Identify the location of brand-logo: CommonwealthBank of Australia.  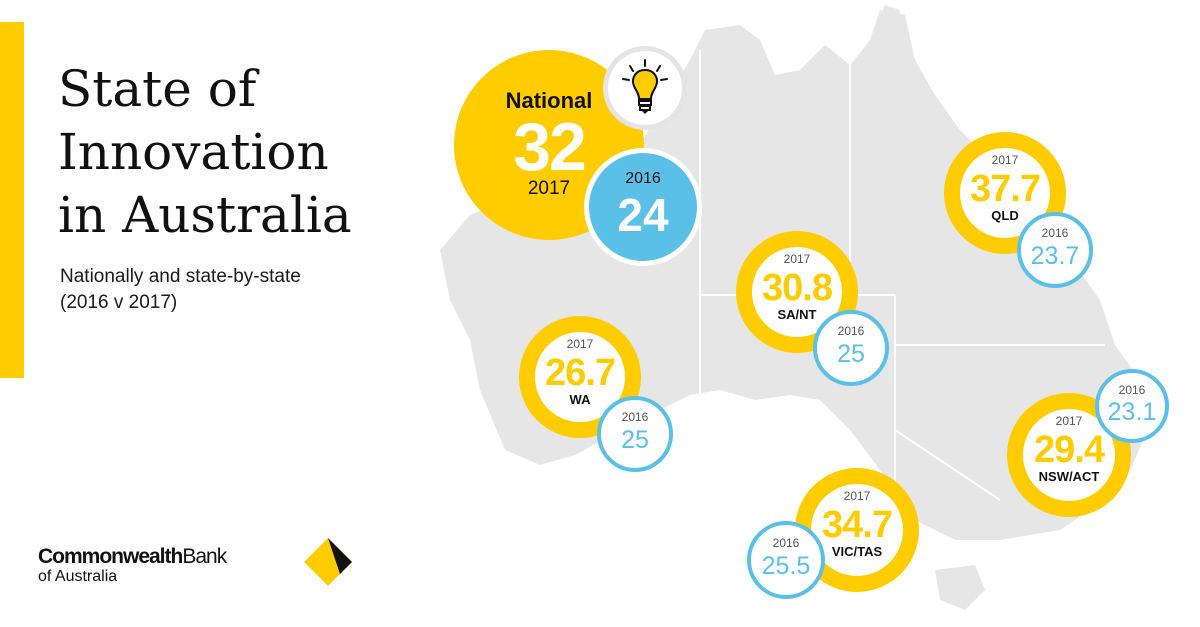
(132, 565).